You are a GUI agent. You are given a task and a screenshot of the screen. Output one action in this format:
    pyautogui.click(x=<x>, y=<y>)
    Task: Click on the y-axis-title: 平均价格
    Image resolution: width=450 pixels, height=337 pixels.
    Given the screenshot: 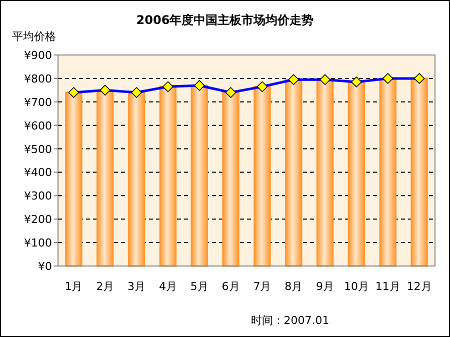 What is the action you would take?
    pyautogui.click(x=34, y=36)
    